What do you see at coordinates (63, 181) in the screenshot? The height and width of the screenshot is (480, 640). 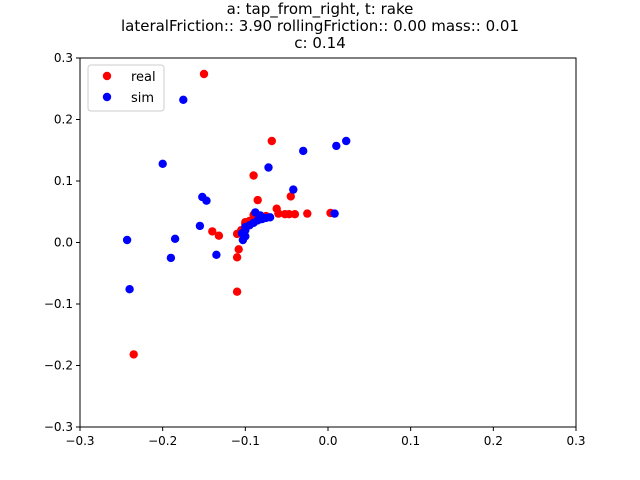 I see `y-tick-label: 0.1` at bounding box center [63, 181].